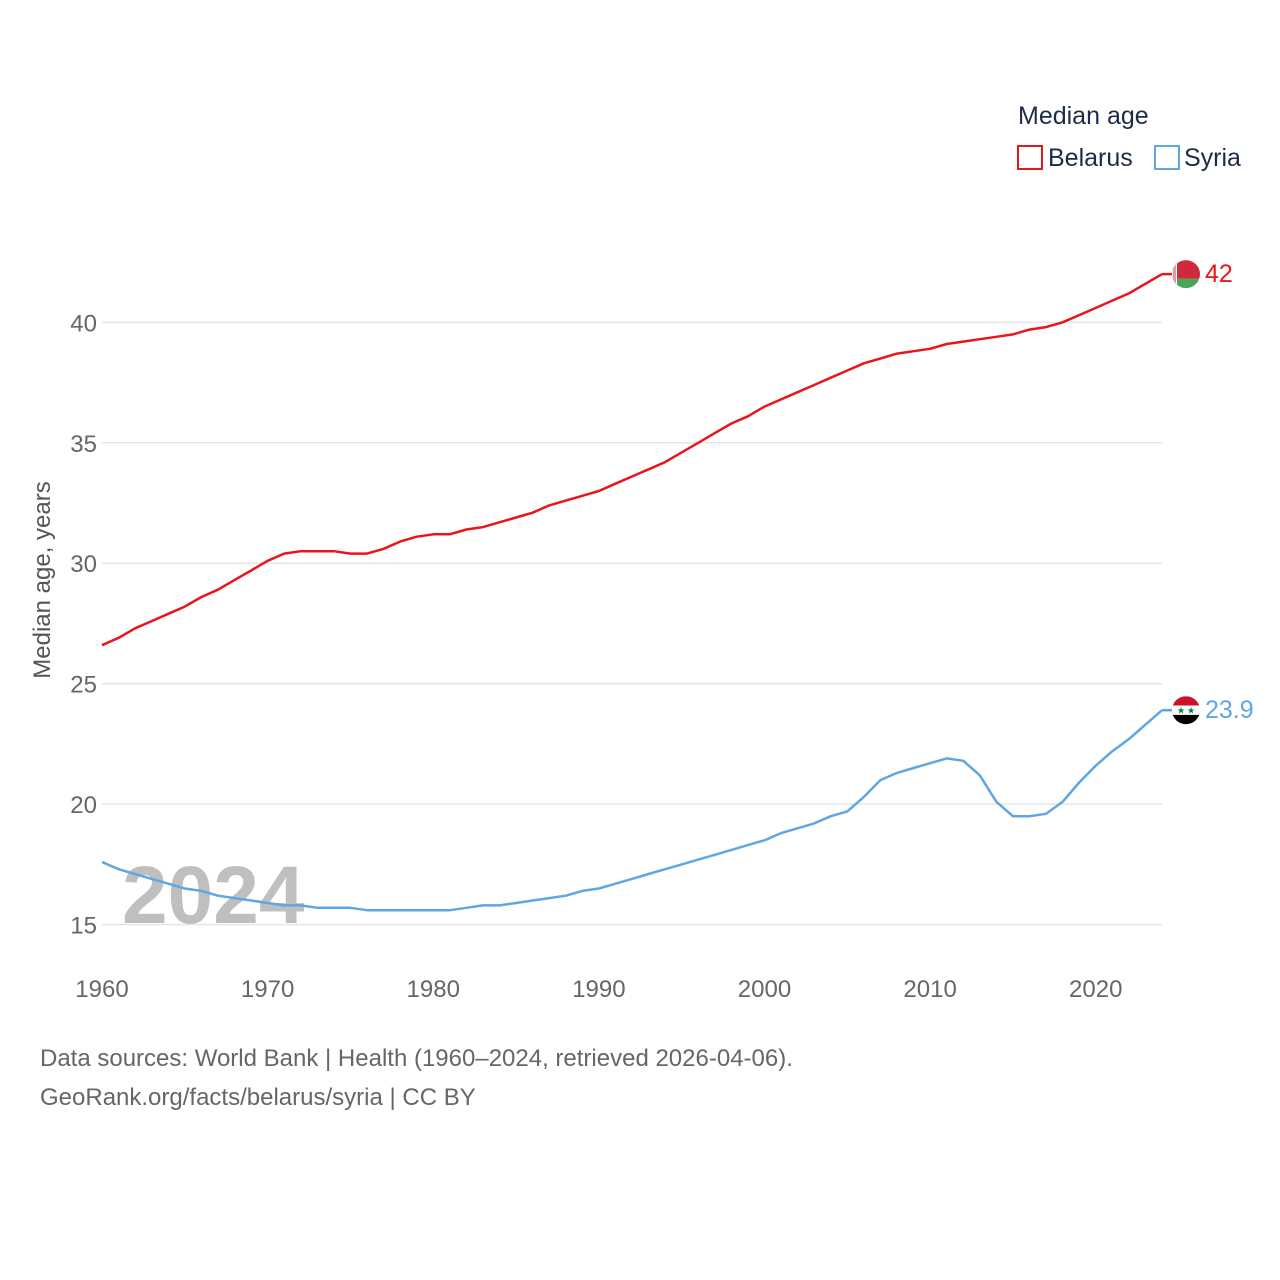 This screenshot has width=1280, height=1280. I want to click on x-axis-ticks: 1960 1970 1980 1990 2000 2010 2020, so click(598, 989).